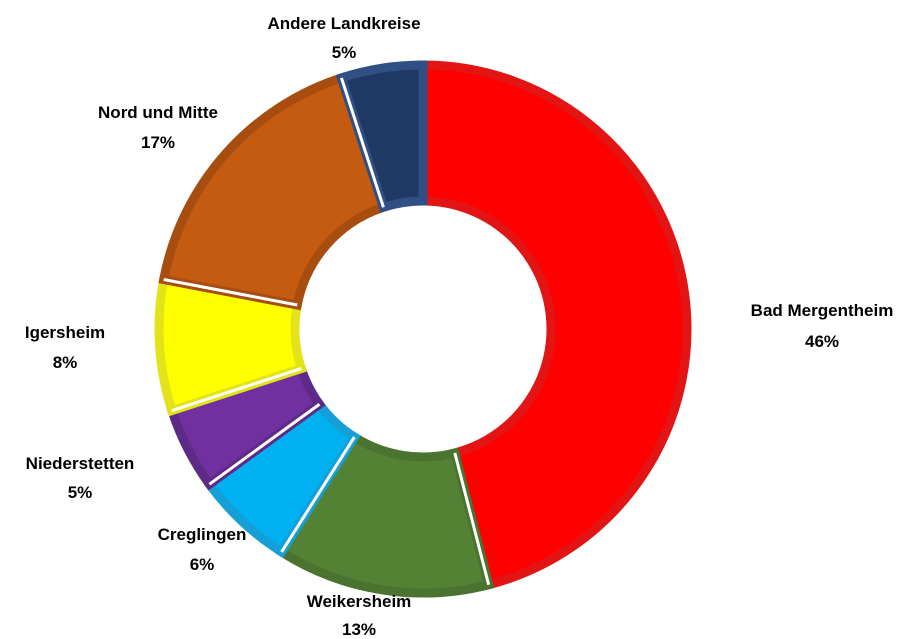  I want to click on slice-name-label: Weikersheim, so click(359, 601).